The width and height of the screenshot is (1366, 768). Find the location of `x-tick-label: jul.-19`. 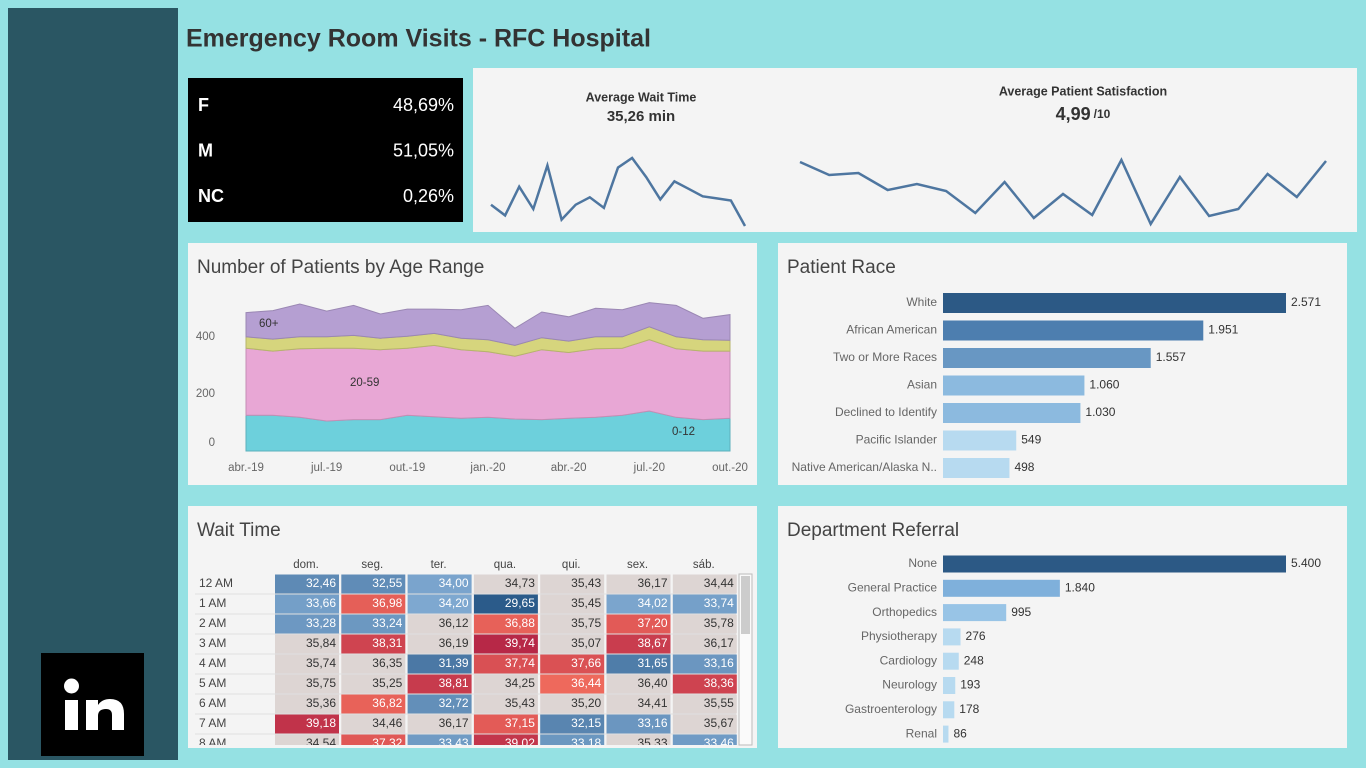

x-tick-label: jul.-19 is located at coordinates (326, 468).